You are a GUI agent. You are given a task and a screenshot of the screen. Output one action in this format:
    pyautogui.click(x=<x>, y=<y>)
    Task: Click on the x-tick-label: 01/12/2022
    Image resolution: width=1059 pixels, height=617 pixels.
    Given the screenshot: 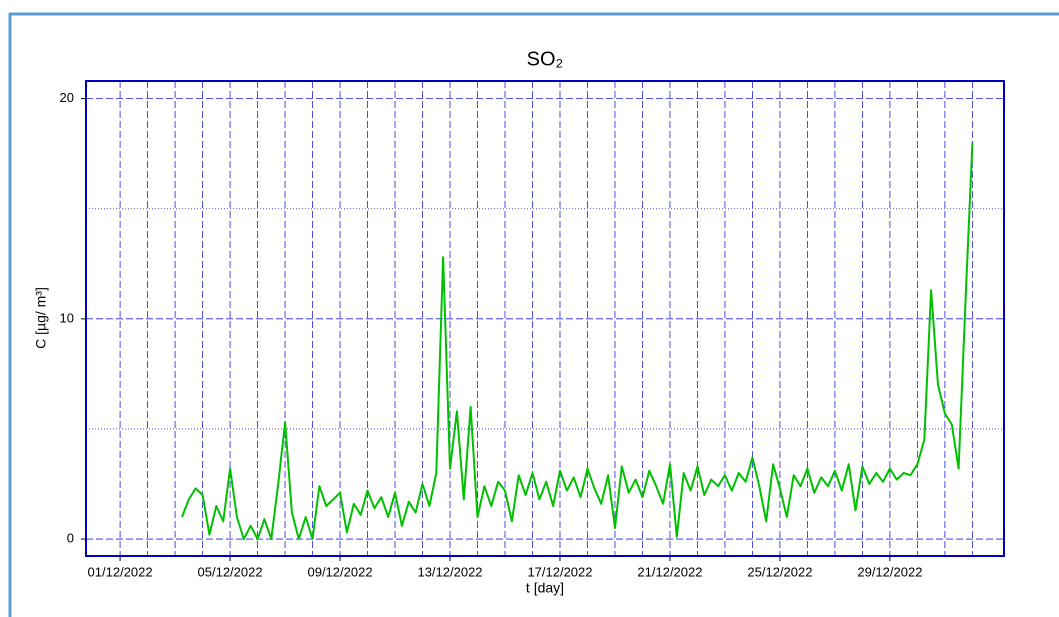 What is the action you would take?
    pyautogui.click(x=120, y=571)
    